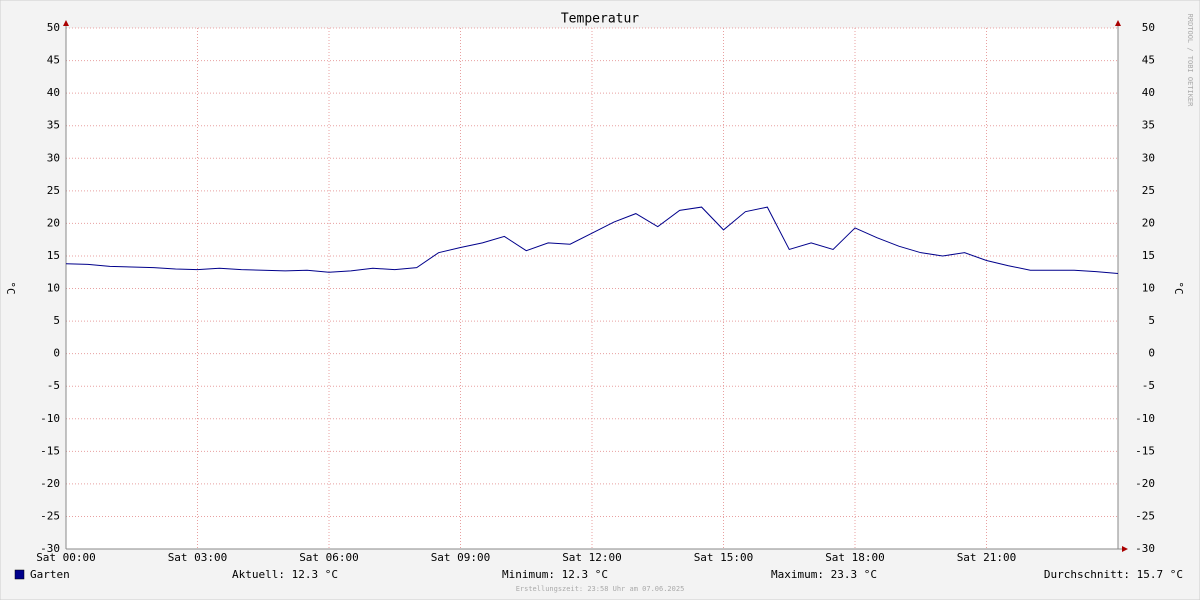 The height and width of the screenshot is (600, 1200). What do you see at coordinates (592, 240) in the screenshot?
I see `line` at bounding box center [592, 240].